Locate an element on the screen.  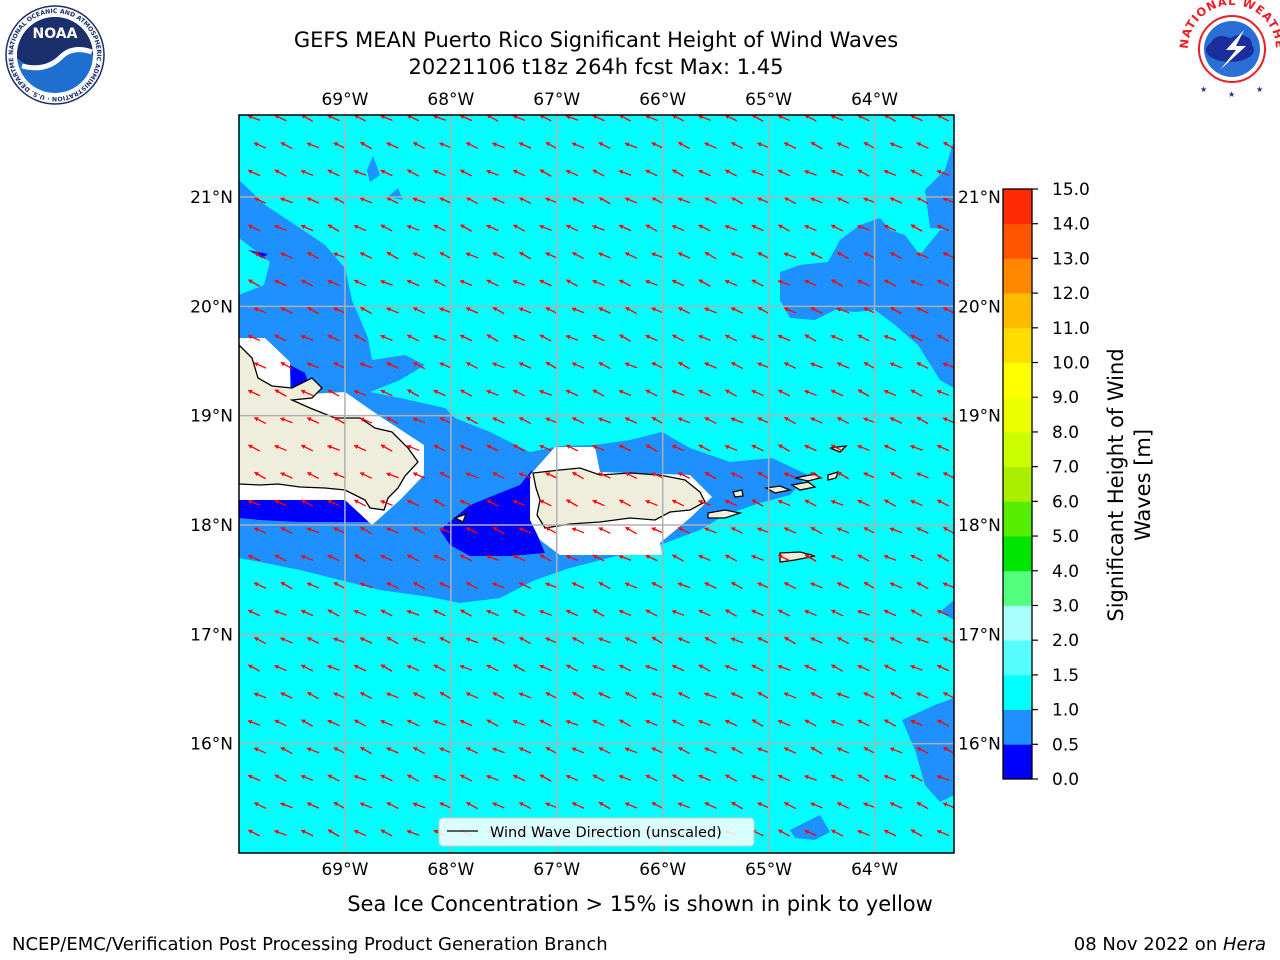
colorbar-tick-label: 1.0 is located at coordinates (1065, 711).